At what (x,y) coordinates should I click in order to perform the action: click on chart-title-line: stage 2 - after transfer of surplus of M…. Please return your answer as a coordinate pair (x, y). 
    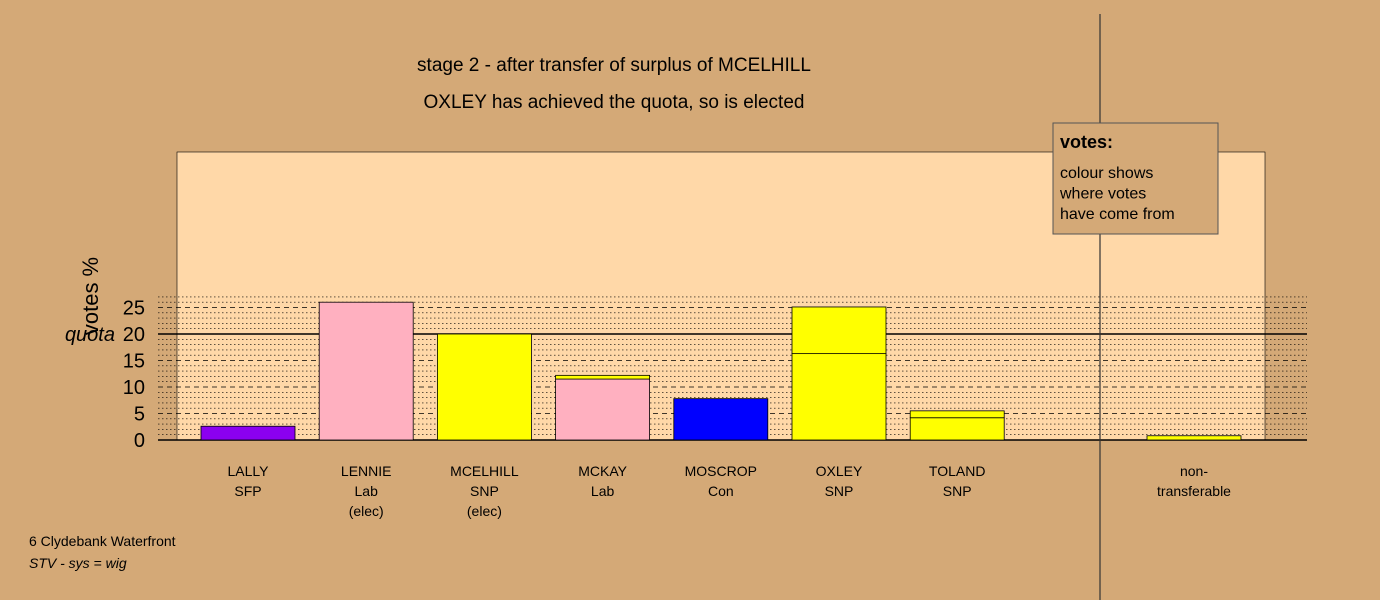
    Looking at the image, I should click on (614, 65).